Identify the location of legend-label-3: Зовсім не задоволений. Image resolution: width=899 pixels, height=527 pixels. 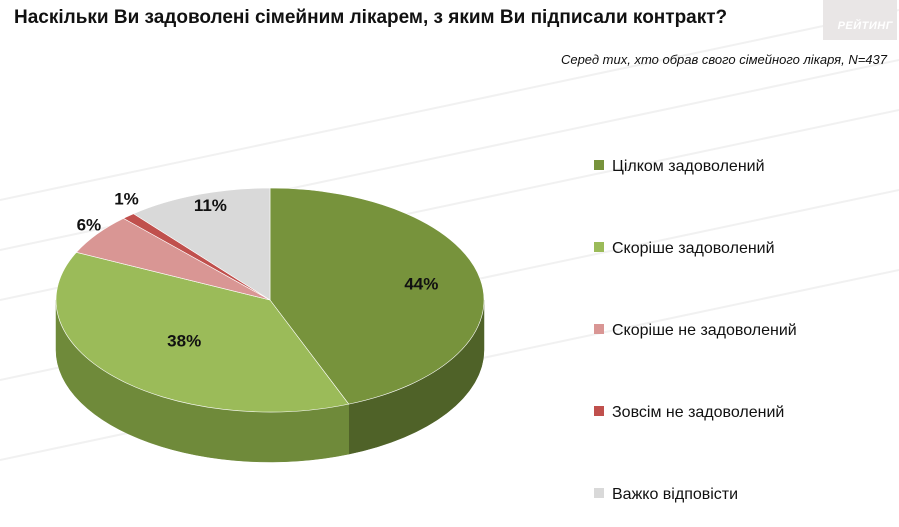
(698, 412).